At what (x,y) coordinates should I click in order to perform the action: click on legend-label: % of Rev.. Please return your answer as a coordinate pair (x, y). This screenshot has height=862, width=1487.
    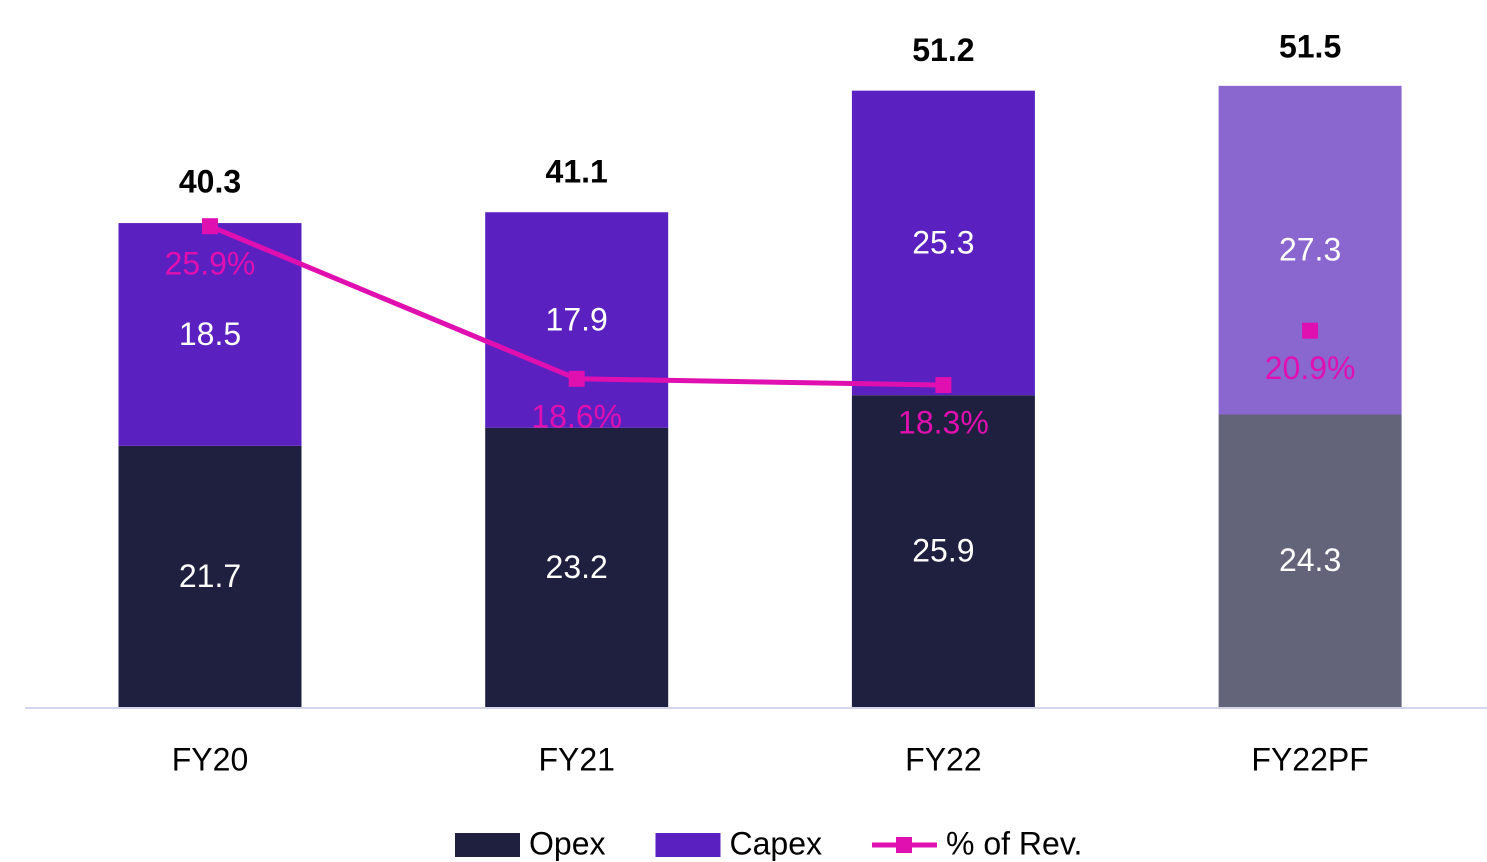
    Looking at the image, I should click on (1014, 843).